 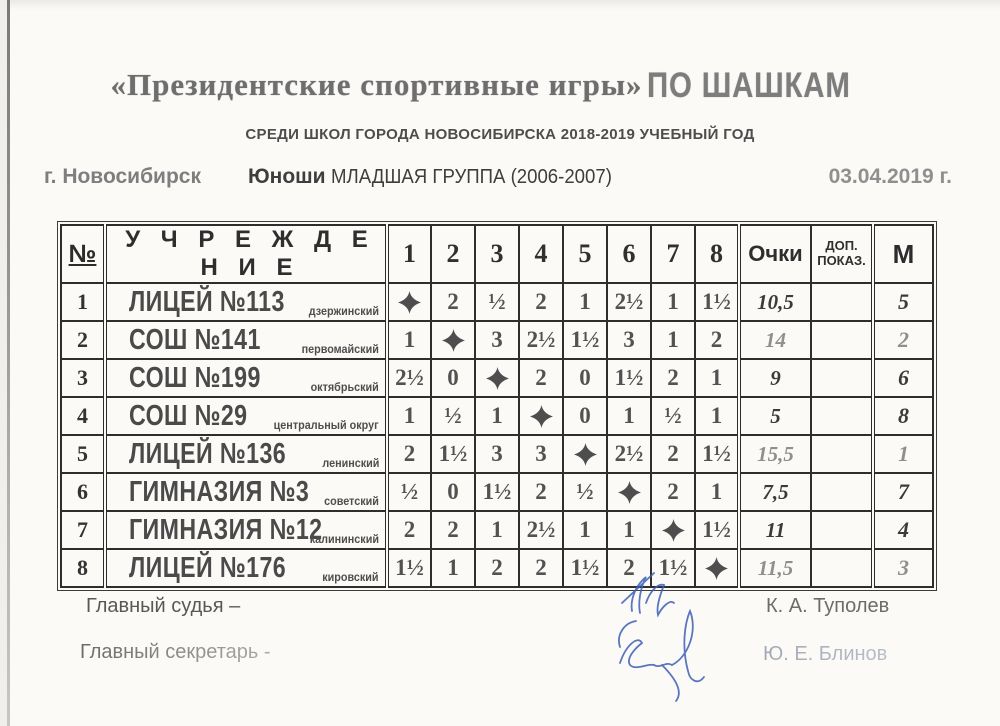 What do you see at coordinates (497, 568) in the screenshot?
I see `table-row: 8 ЛИЦЕЙ №176 кировский 1½ 1 2 2 1½ 2 1½ 11,5 3` at bounding box center [497, 568].